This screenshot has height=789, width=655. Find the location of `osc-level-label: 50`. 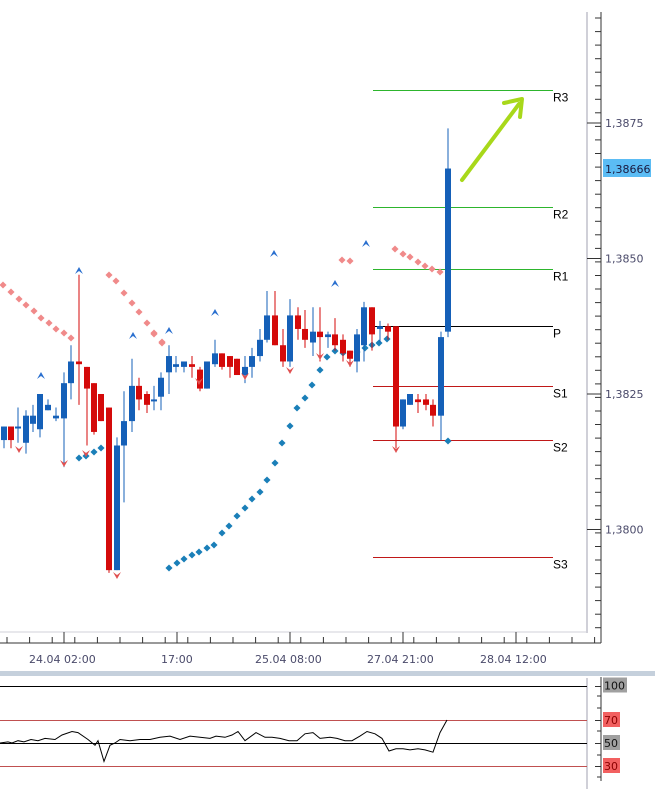

osc-level-label: 50 is located at coordinates (611, 743).